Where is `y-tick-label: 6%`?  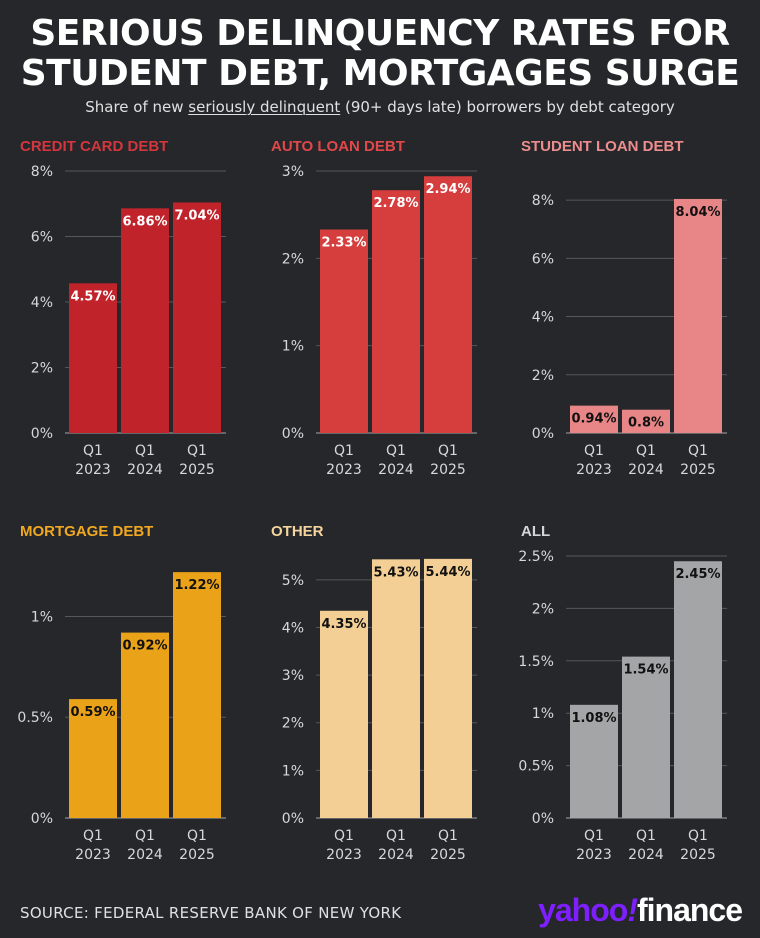 y-tick-label: 6% is located at coordinates (543, 259).